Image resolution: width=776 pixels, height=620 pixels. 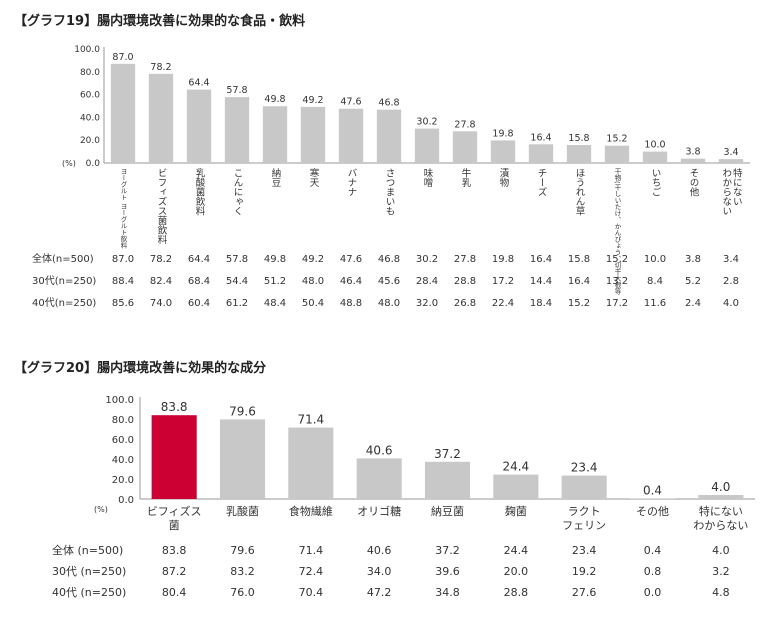 I want to click on c19-data-label: 3.4, so click(x=730, y=152).